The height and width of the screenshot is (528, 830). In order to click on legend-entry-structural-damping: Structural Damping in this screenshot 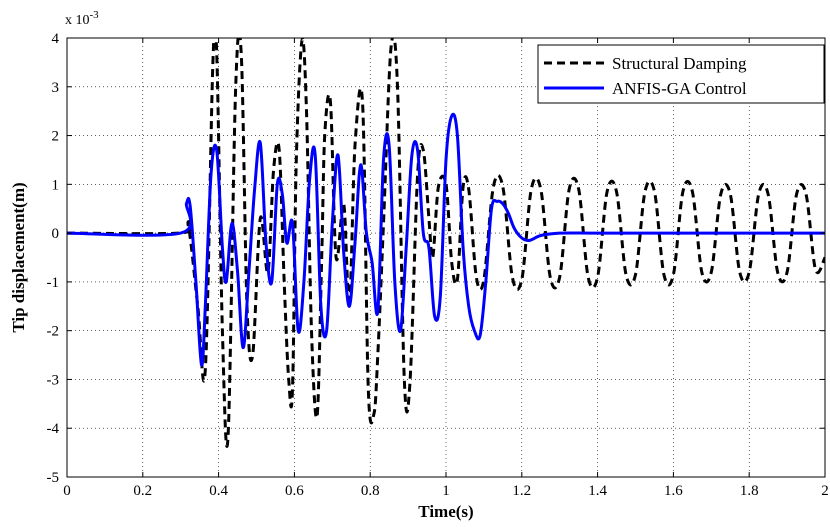, I will do `click(679, 63)`.